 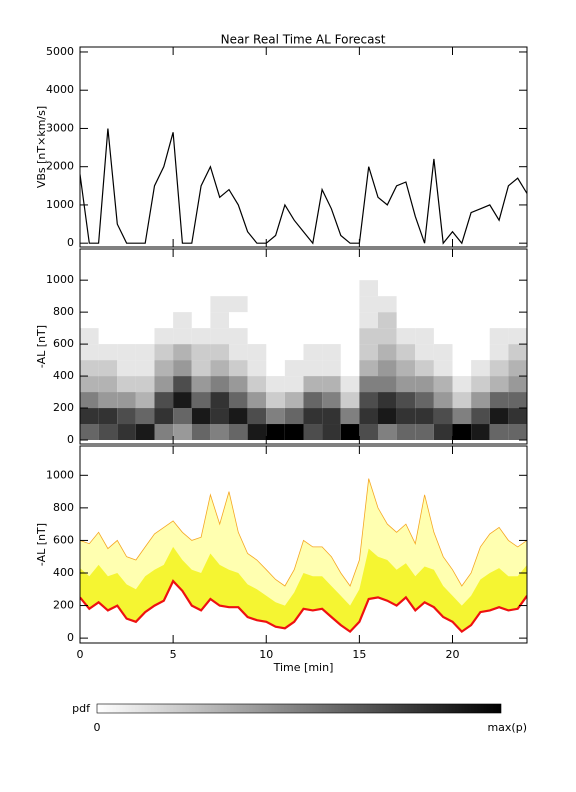 I want to click on y-tick-label: 3000, so click(x=60, y=127).